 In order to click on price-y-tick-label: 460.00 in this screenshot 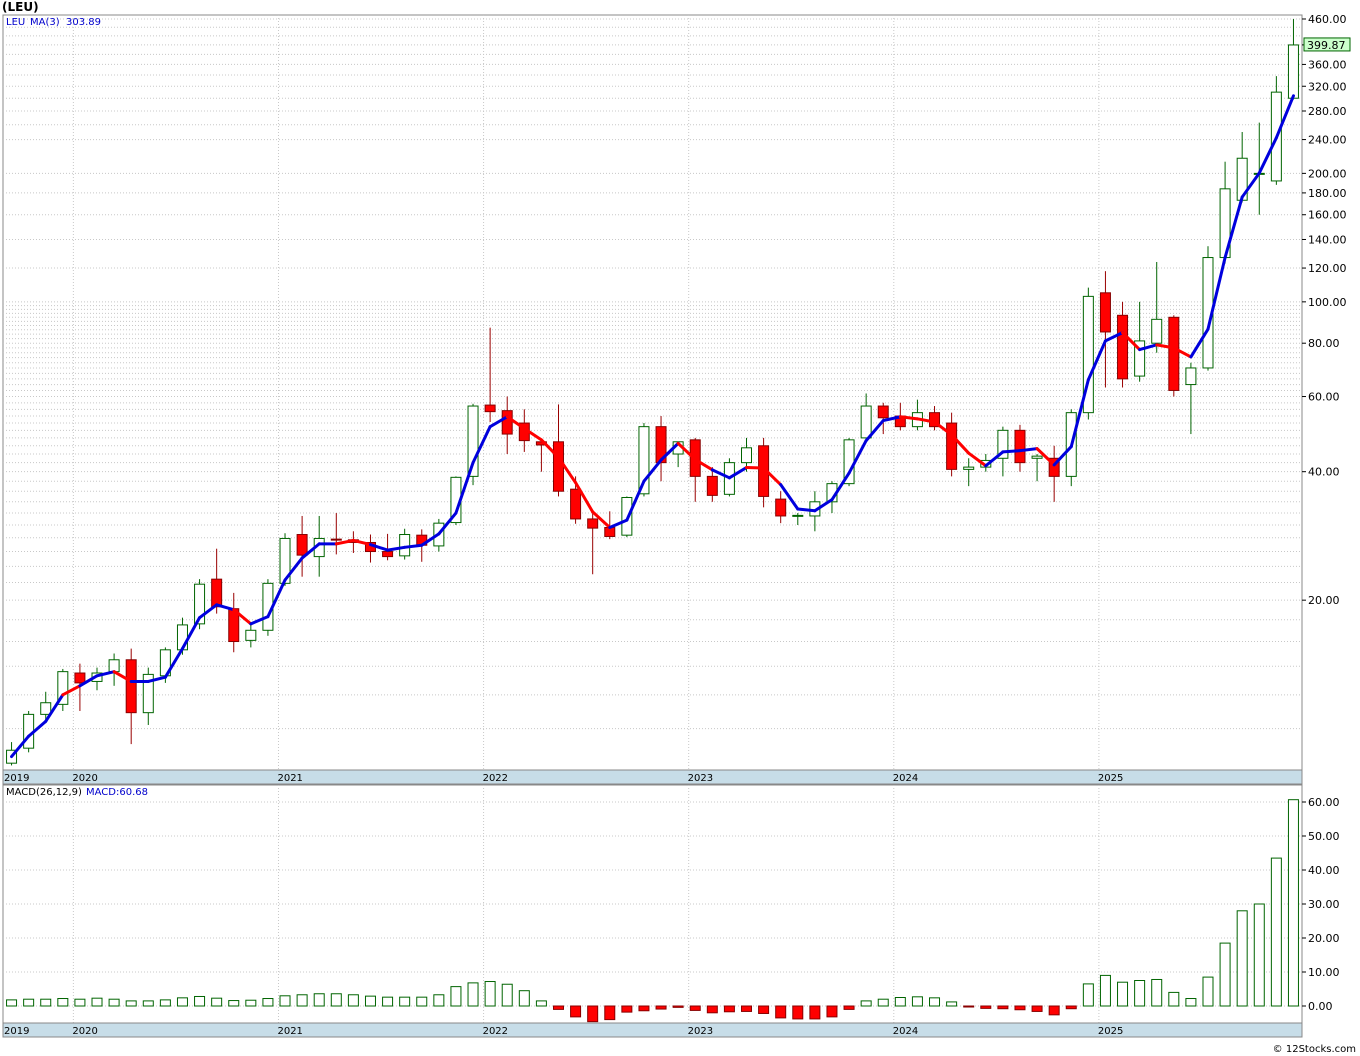, I will do `click(1327, 19)`.